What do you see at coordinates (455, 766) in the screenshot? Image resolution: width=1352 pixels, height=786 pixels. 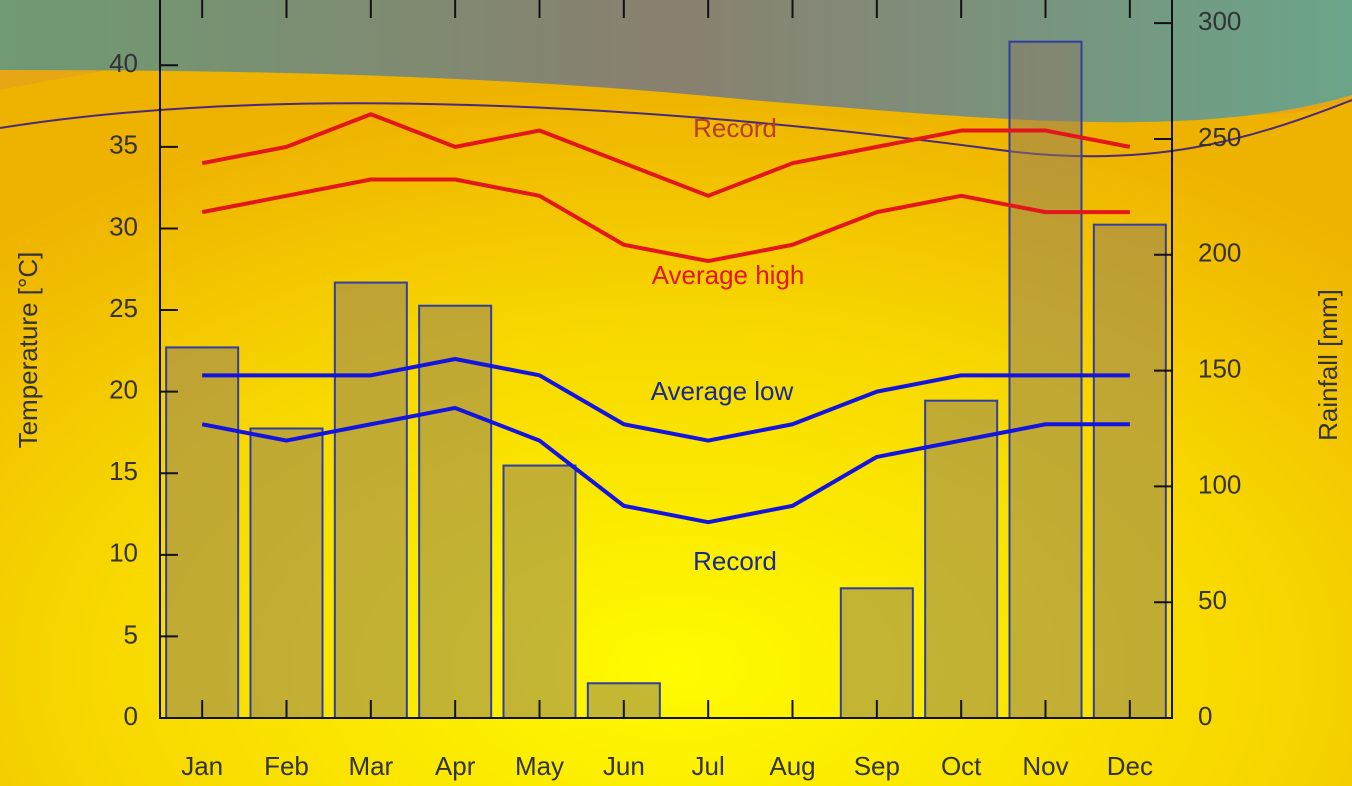 I see `x-tick-label: Apr` at bounding box center [455, 766].